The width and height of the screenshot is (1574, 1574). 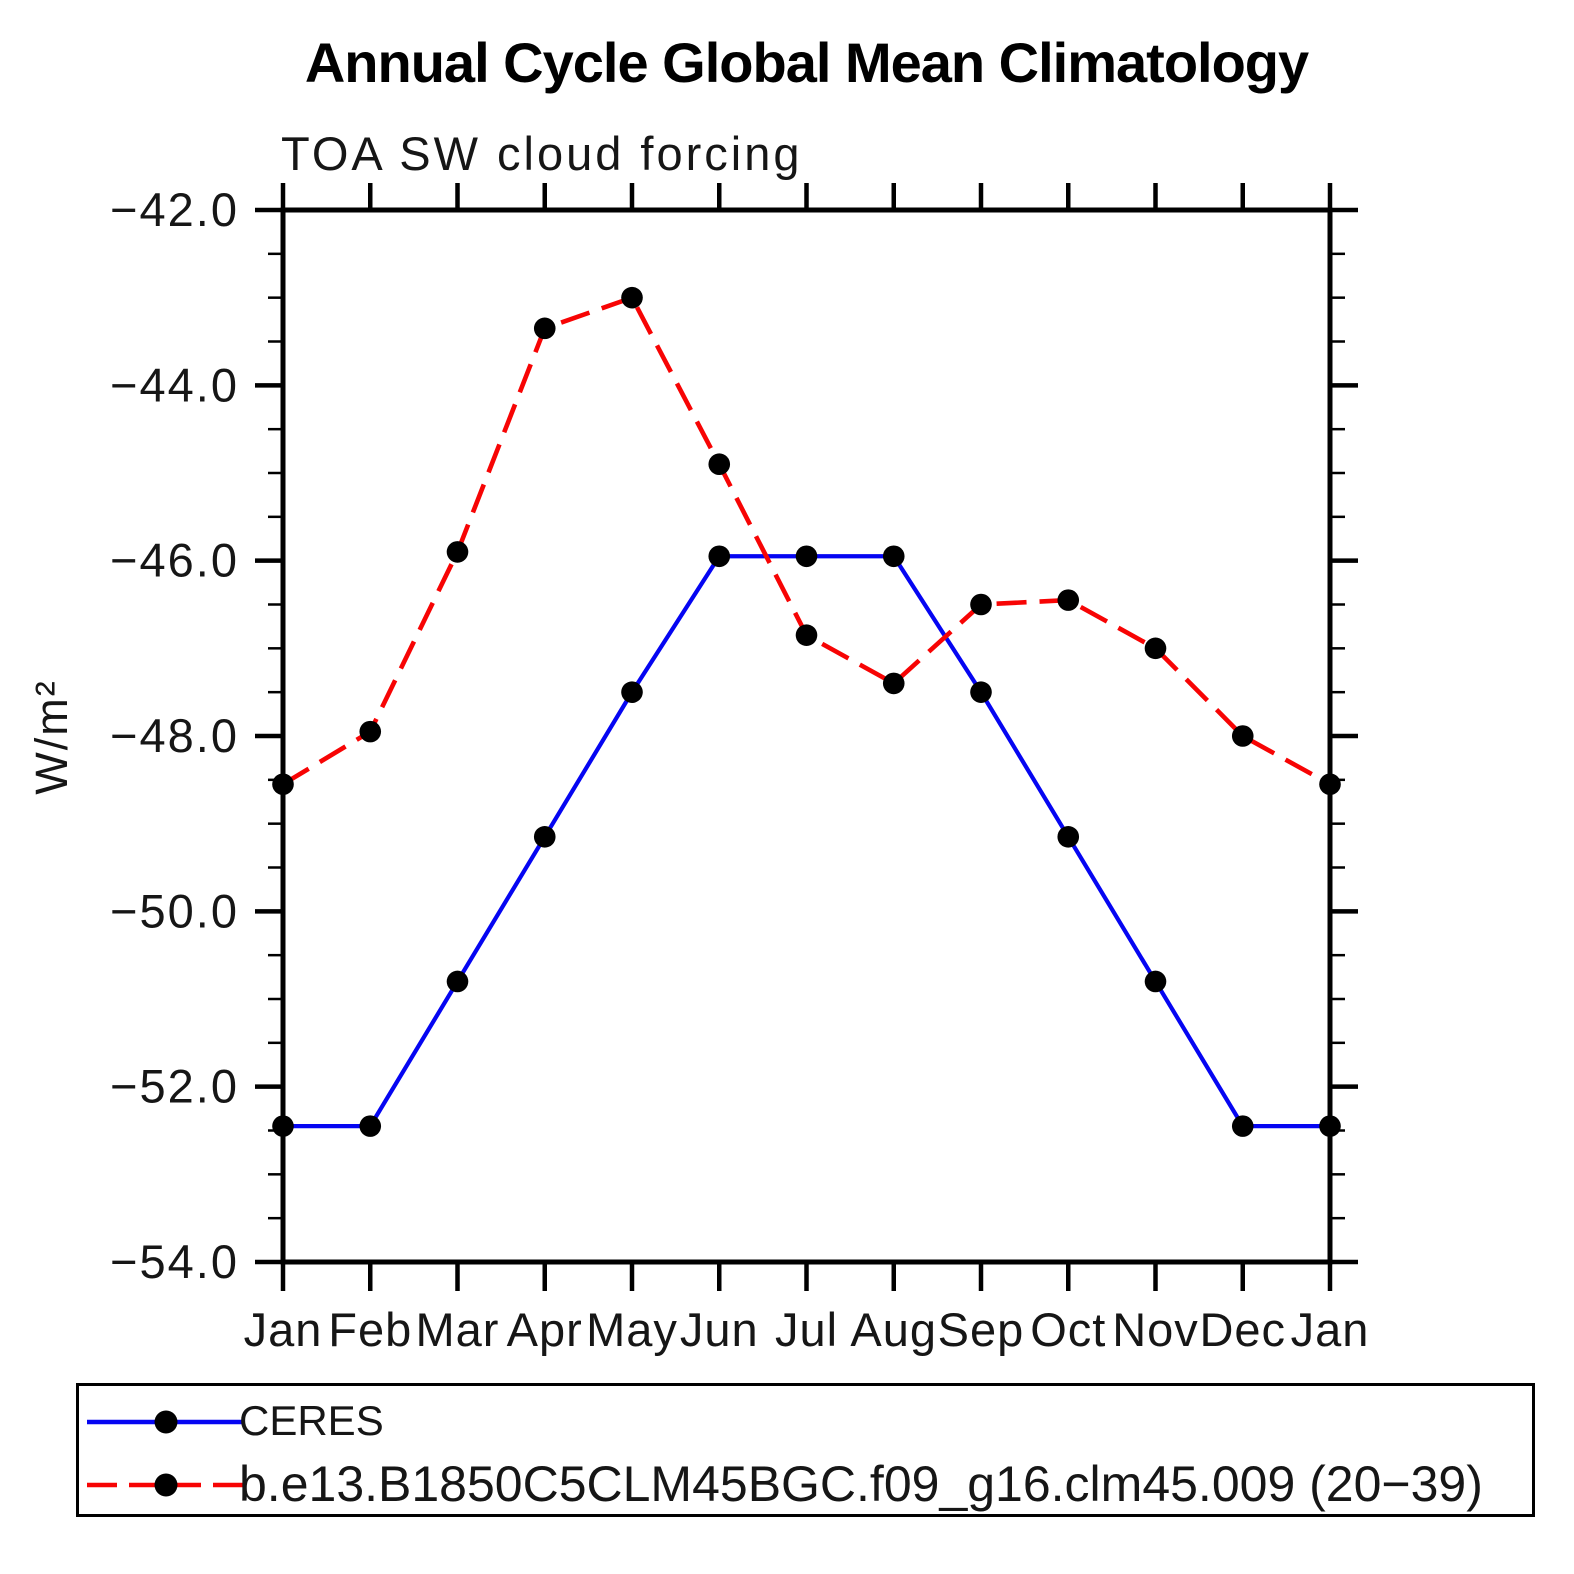 What do you see at coordinates (174, 1261) in the screenshot?
I see `y-tick-label: −54.0` at bounding box center [174, 1261].